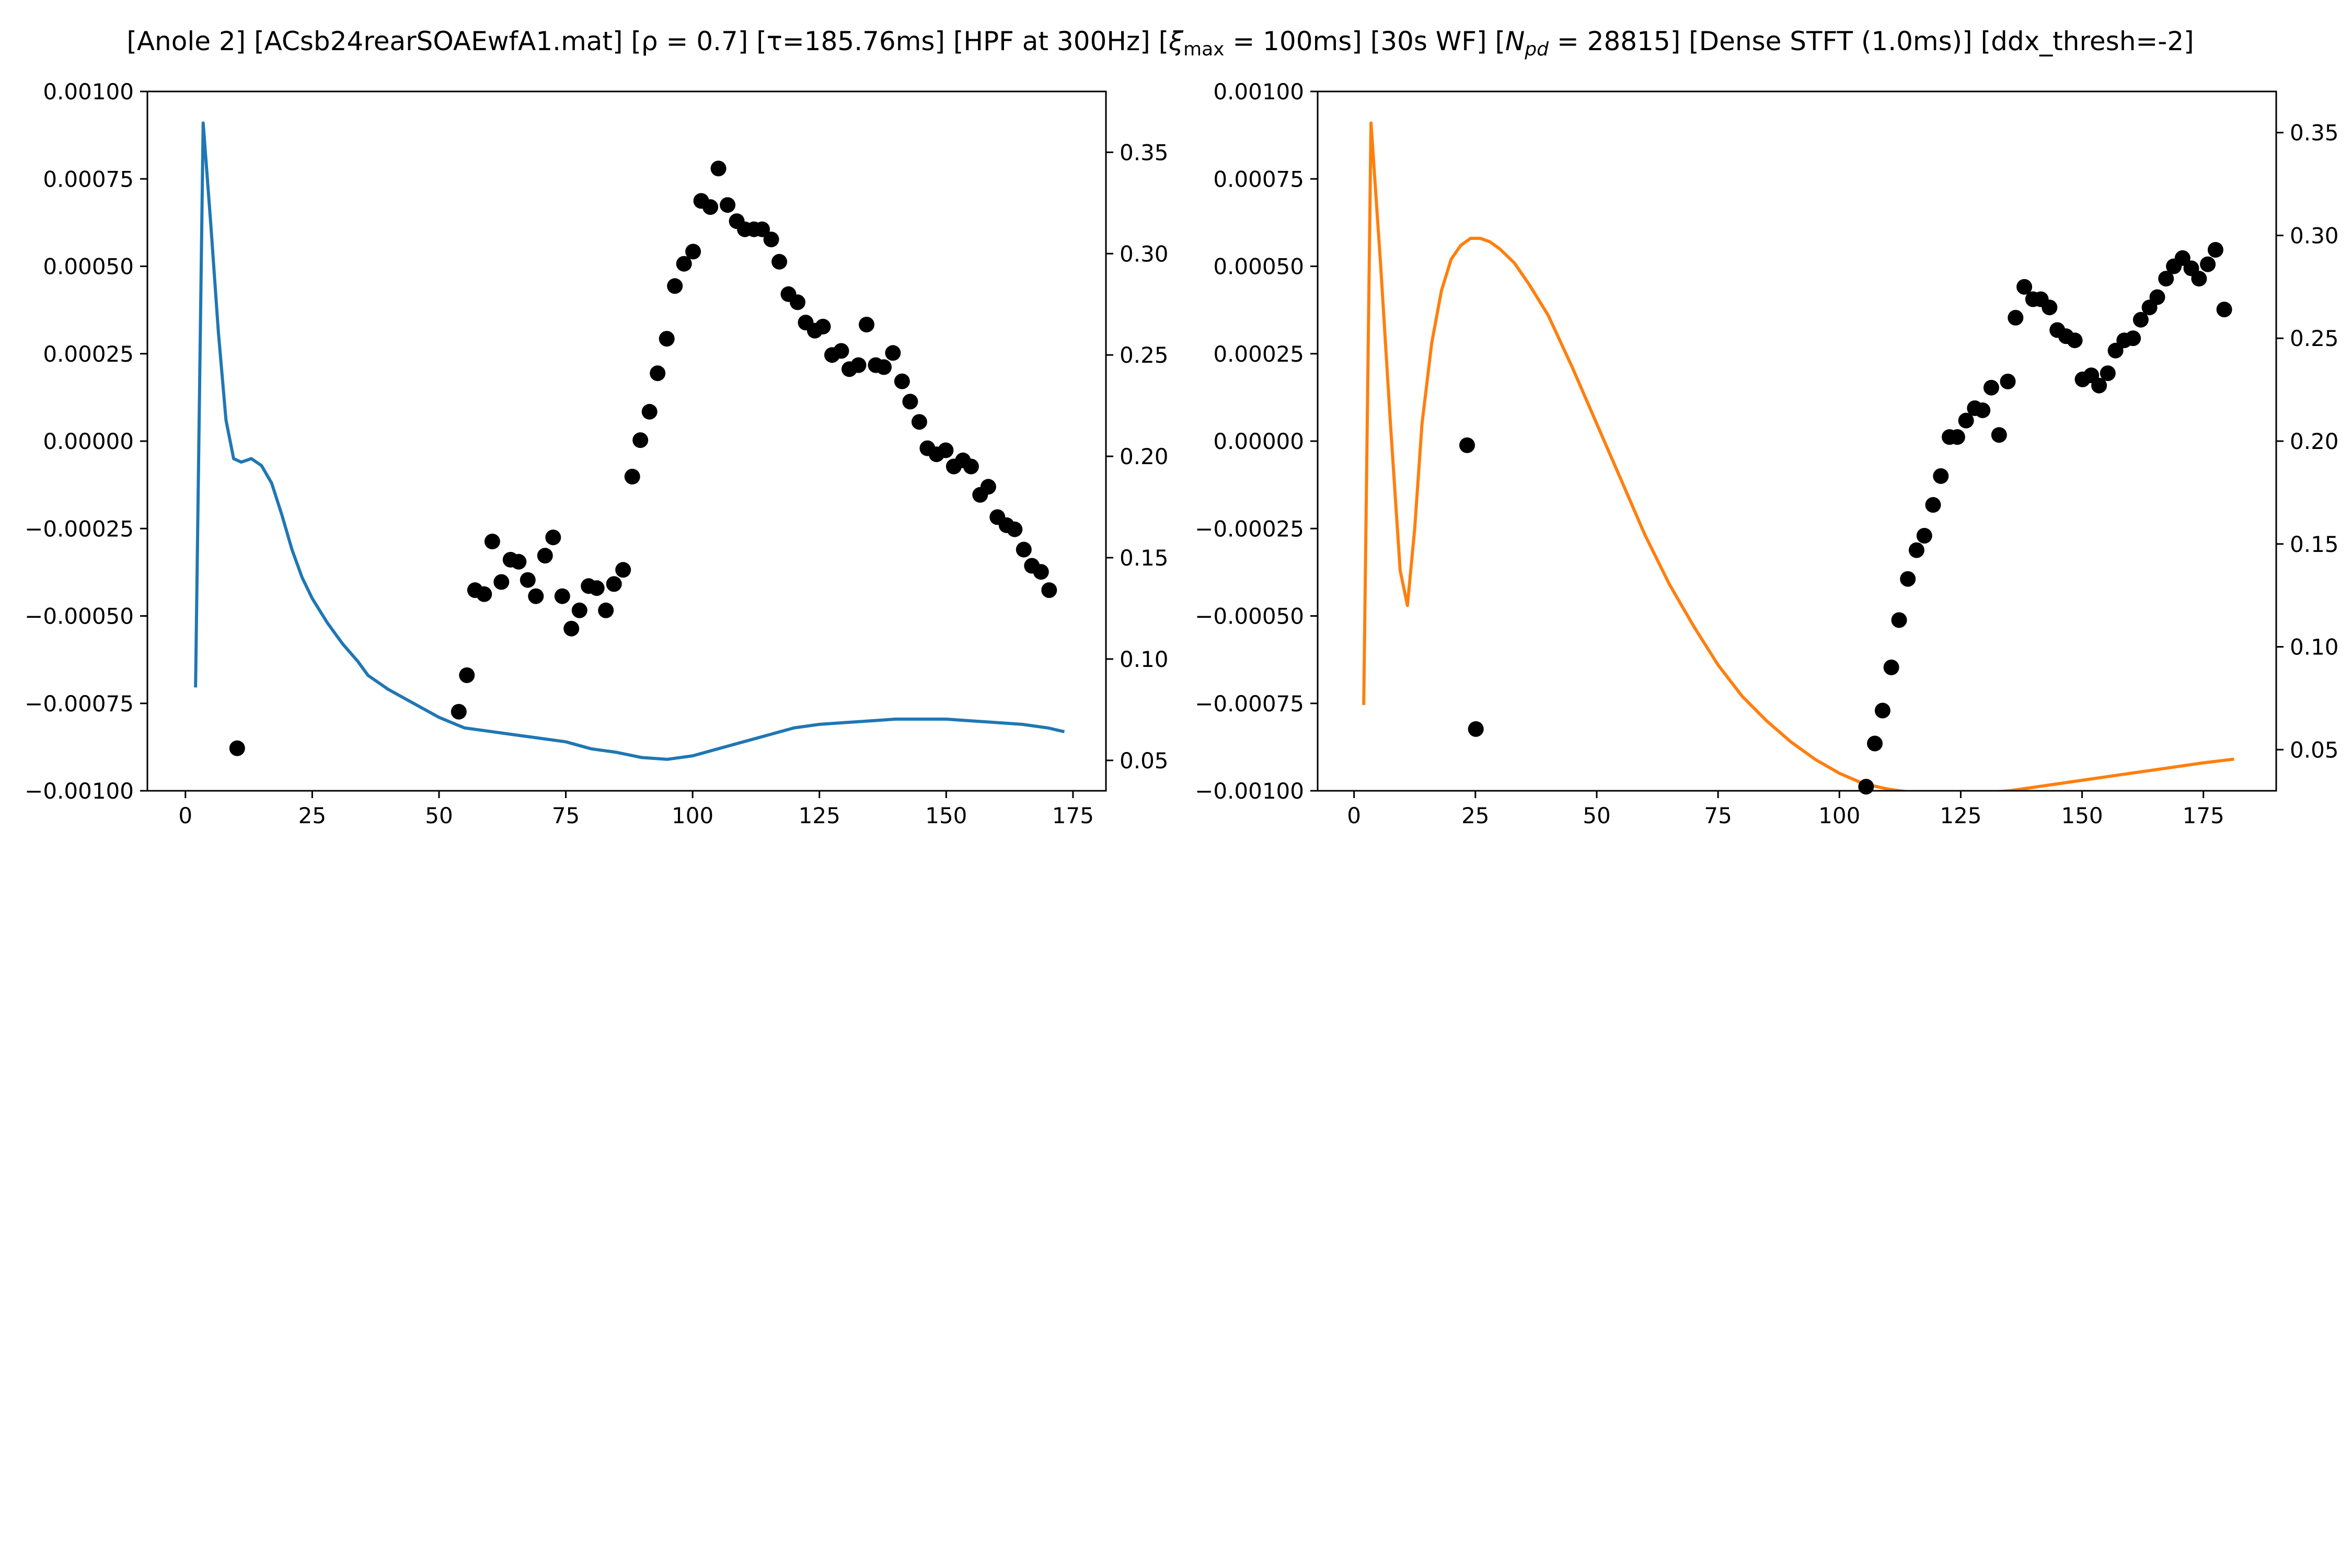 The height and width of the screenshot is (1568, 2352). Describe the element at coordinates (88, 267) in the screenshot. I see `y-left-tick-label: 0.00050` at that location.